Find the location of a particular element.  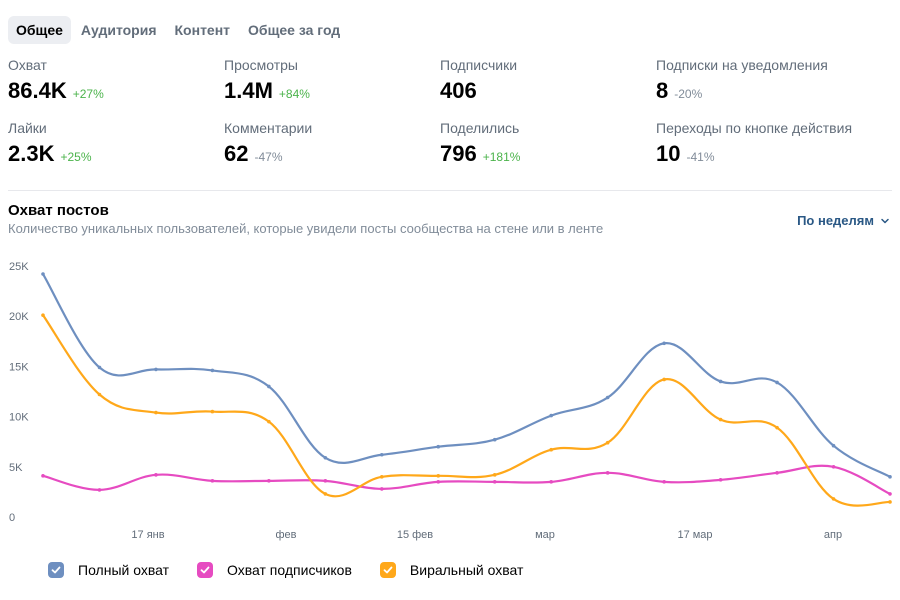

tab-yearly: Общее за год is located at coordinates (294, 30).